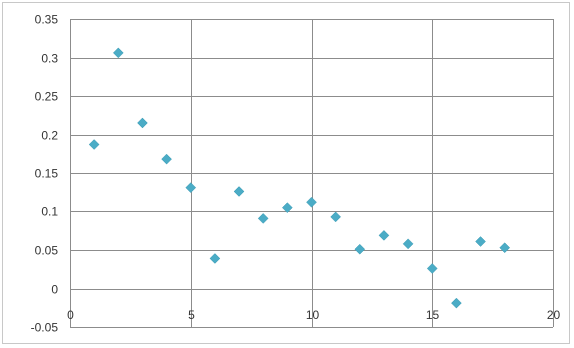 The width and height of the screenshot is (574, 348). What do you see at coordinates (47, 97) in the screenshot?
I see `y-tick-label: 0.25` at bounding box center [47, 97].